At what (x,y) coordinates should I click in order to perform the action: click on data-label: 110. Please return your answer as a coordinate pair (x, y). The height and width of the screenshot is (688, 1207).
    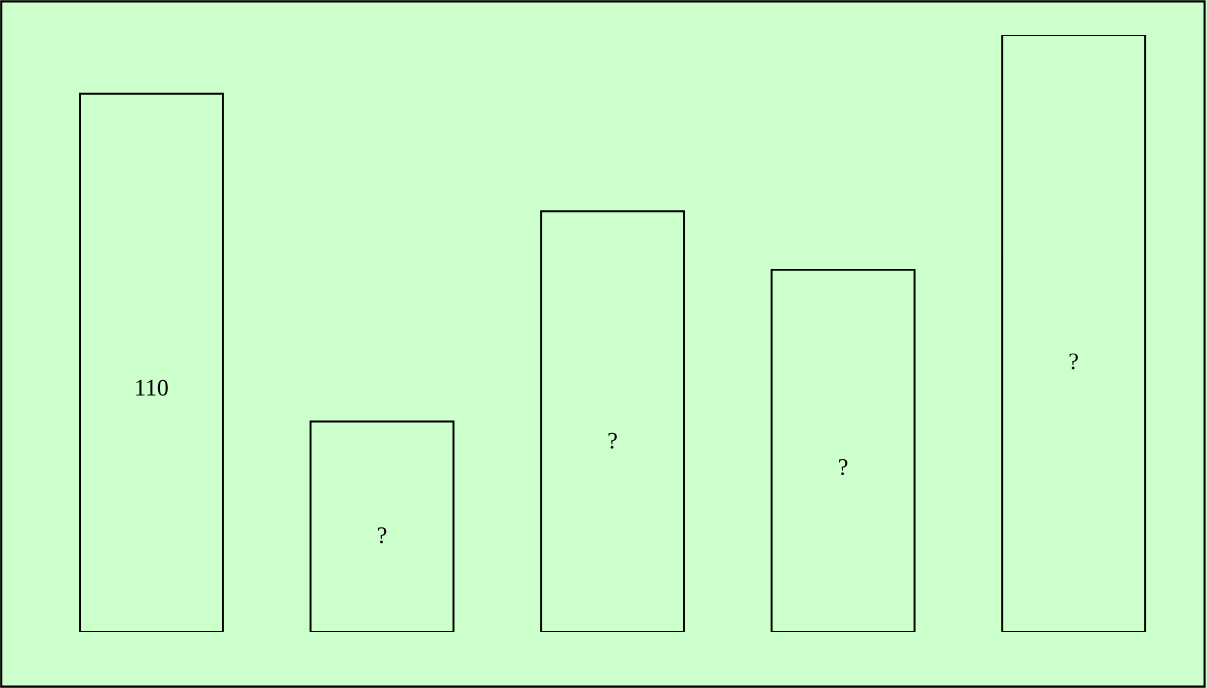
    Looking at the image, I should click on (152, 387).